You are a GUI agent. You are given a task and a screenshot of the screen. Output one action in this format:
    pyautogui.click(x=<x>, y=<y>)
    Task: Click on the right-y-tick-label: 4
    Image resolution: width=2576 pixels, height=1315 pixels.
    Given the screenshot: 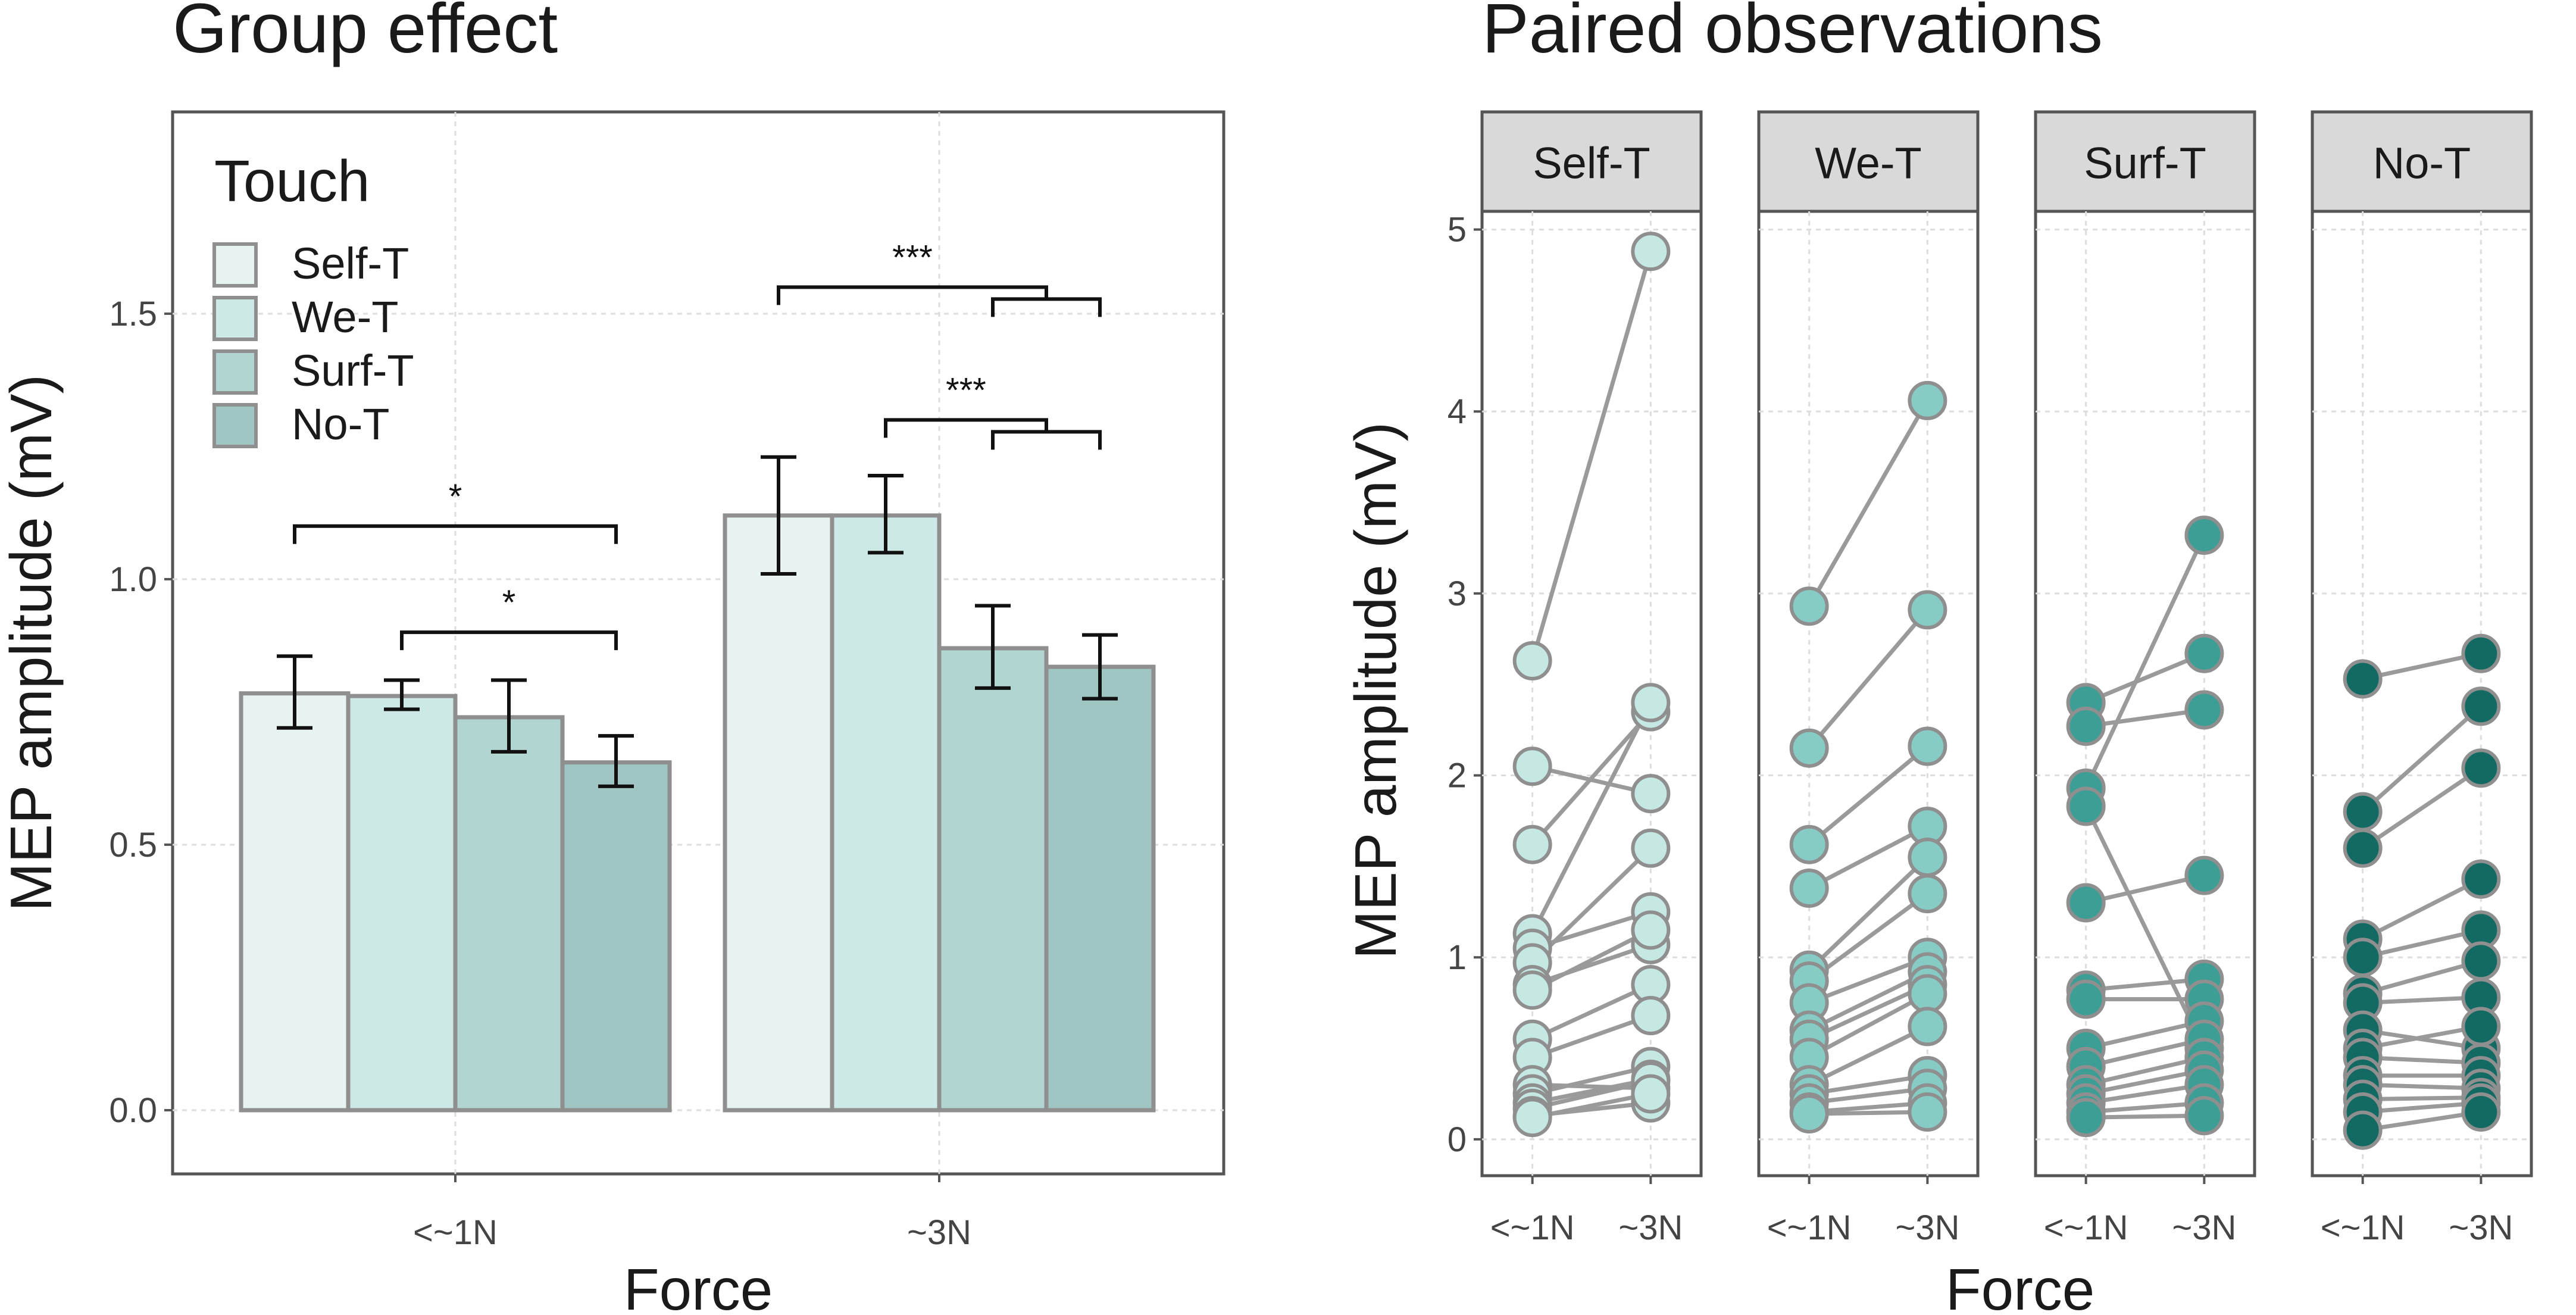 What is the action you would take?
    pyautogui.click(x=1457, y=411)
    